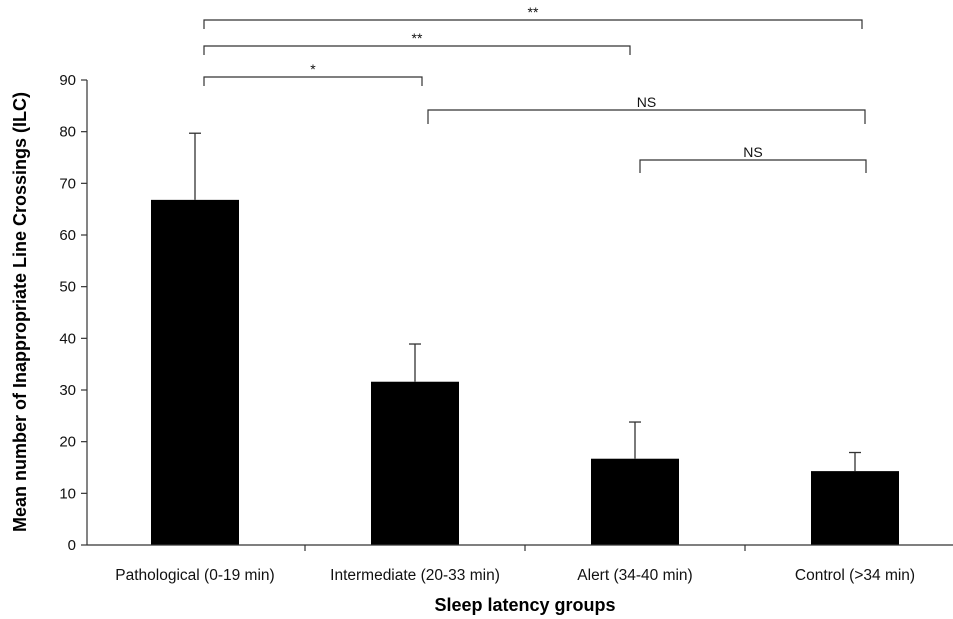 This screenshot has height=619, width=953. I want to click on y-tick-label: 50, so click(67, 287).